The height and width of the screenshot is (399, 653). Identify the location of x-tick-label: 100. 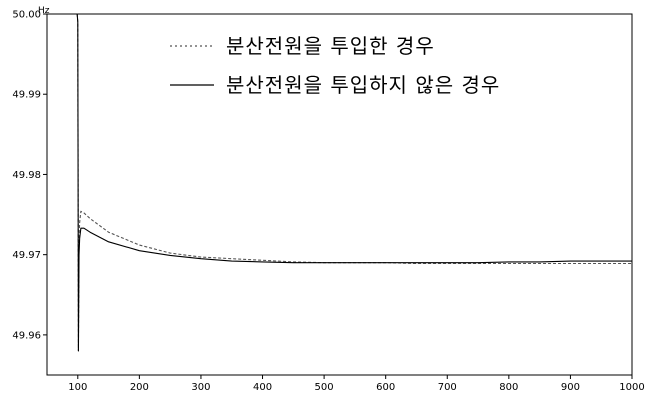
(77, 387).